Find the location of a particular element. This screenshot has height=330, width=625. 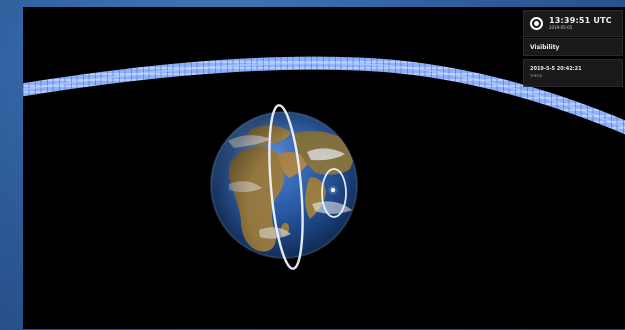

globe-clock-icon is located at coordinates (536, 23).